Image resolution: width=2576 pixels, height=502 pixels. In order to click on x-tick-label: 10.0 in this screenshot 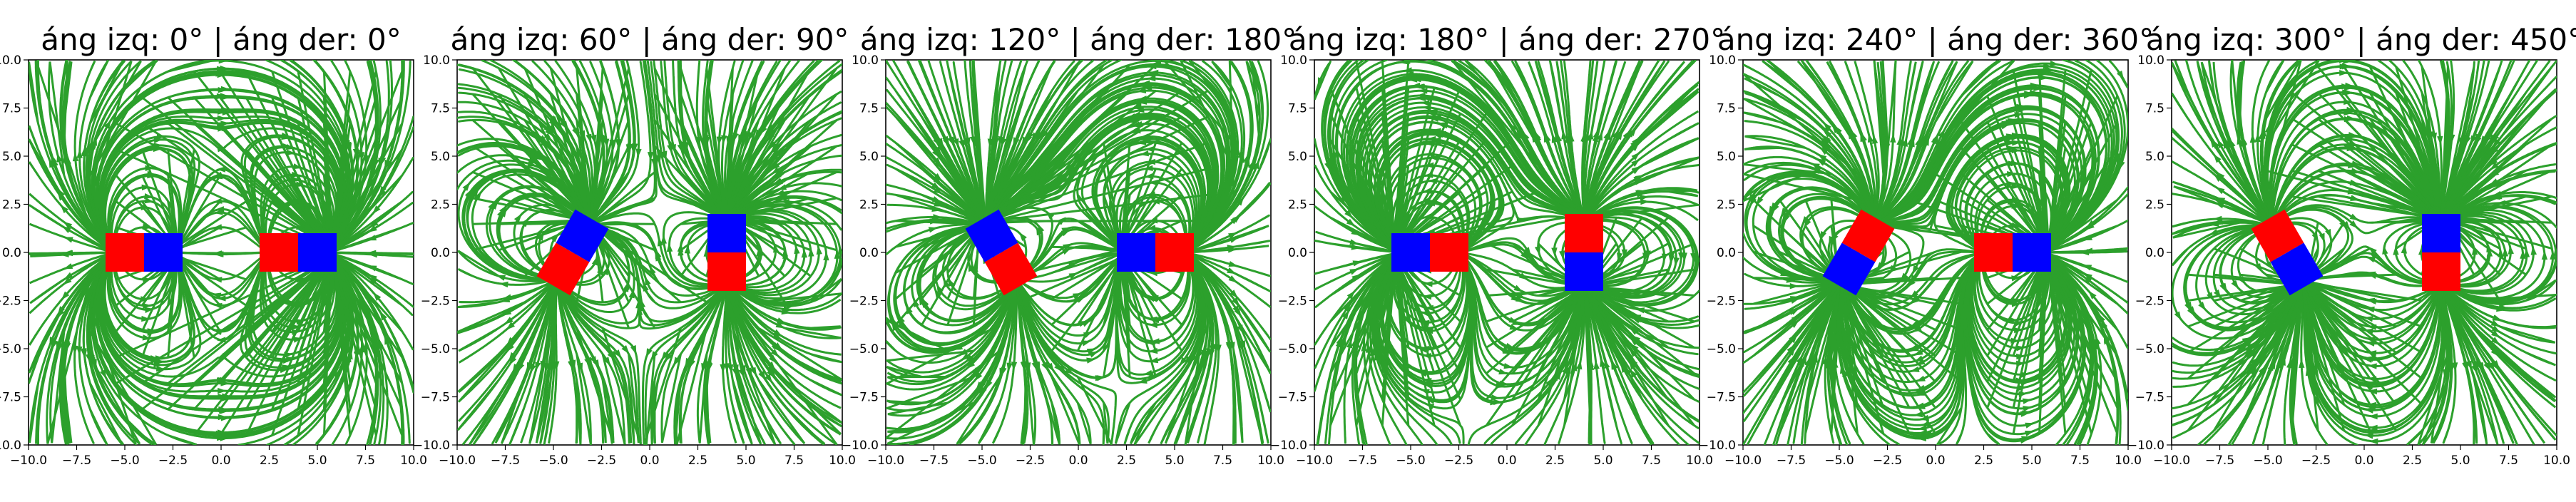, I will do `click(2556, 461)`.